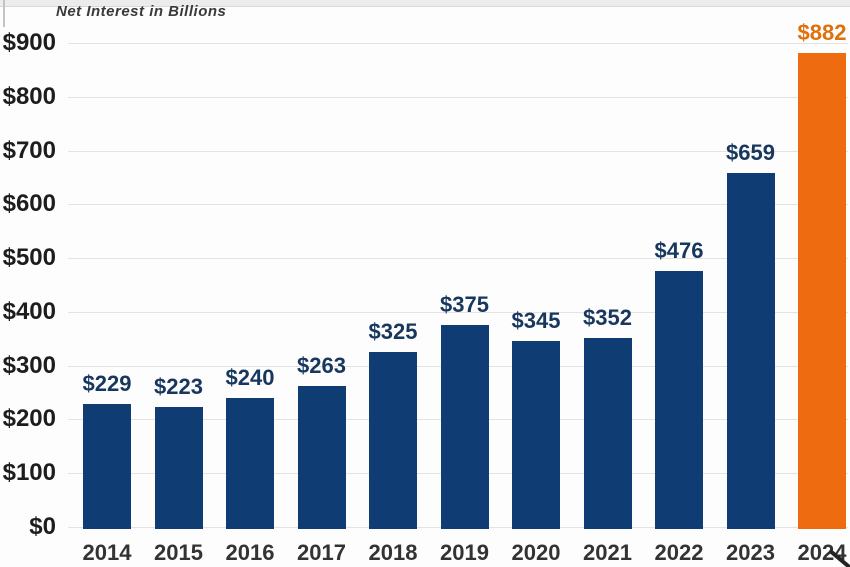  What do you see at coordinates (178, 387) in the screenshot?
I see `value-label-2015: $223` at bounding box center [178, 387].